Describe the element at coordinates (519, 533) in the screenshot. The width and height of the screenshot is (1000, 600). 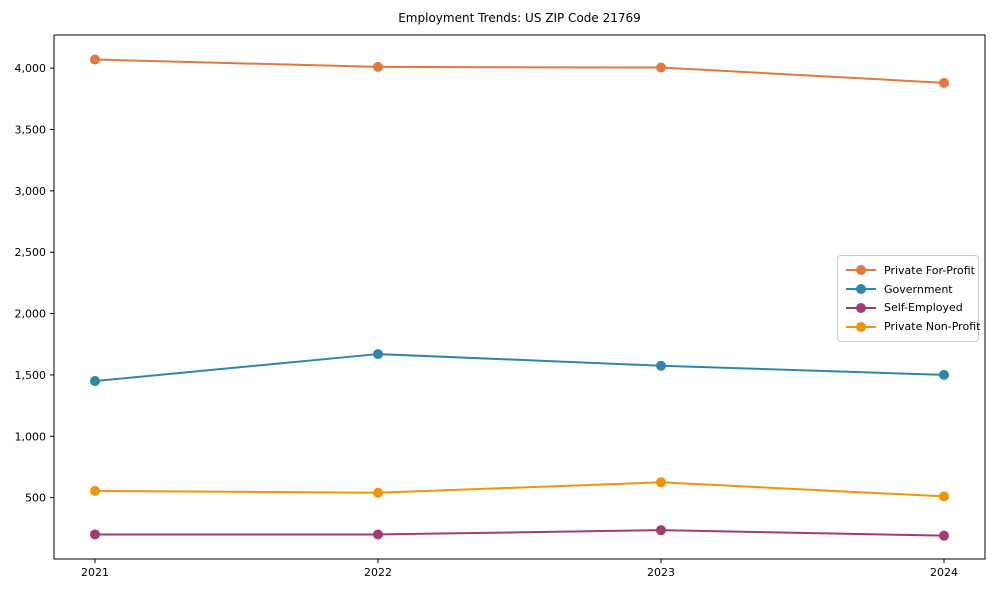
I see `series-line-self-employed` at that location.